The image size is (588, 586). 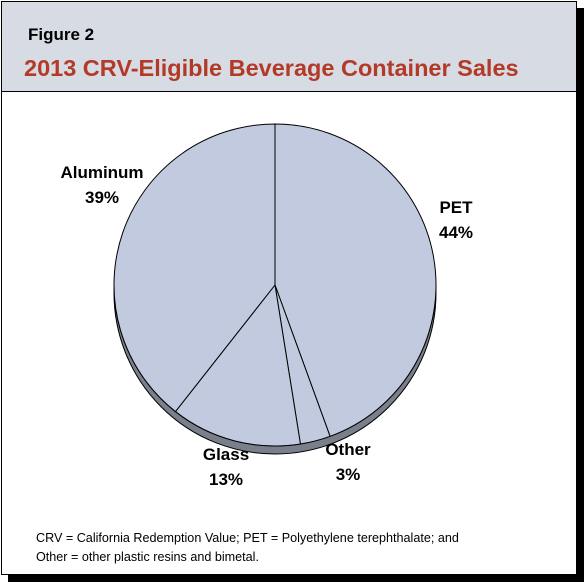 I want to click on figure-label: Figure 2, so click(x=61, y=34).